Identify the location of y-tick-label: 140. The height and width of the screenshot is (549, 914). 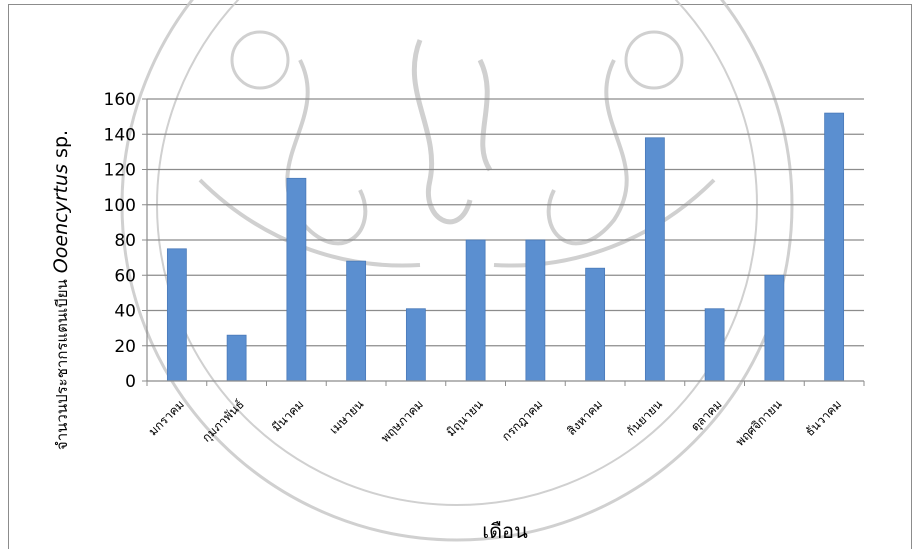
(120, 135).